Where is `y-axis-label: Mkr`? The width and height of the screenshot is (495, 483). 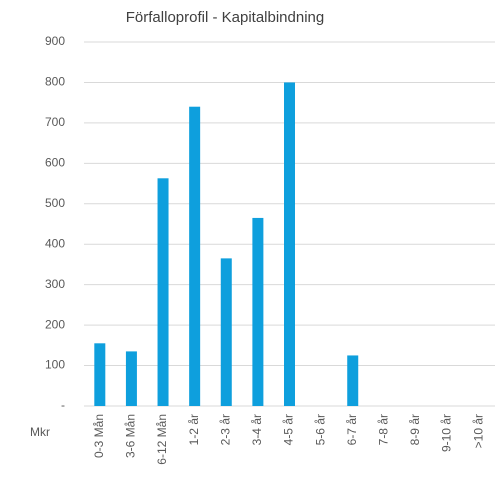 y-axis-label: Mkr is located at coordinates (40, 432).